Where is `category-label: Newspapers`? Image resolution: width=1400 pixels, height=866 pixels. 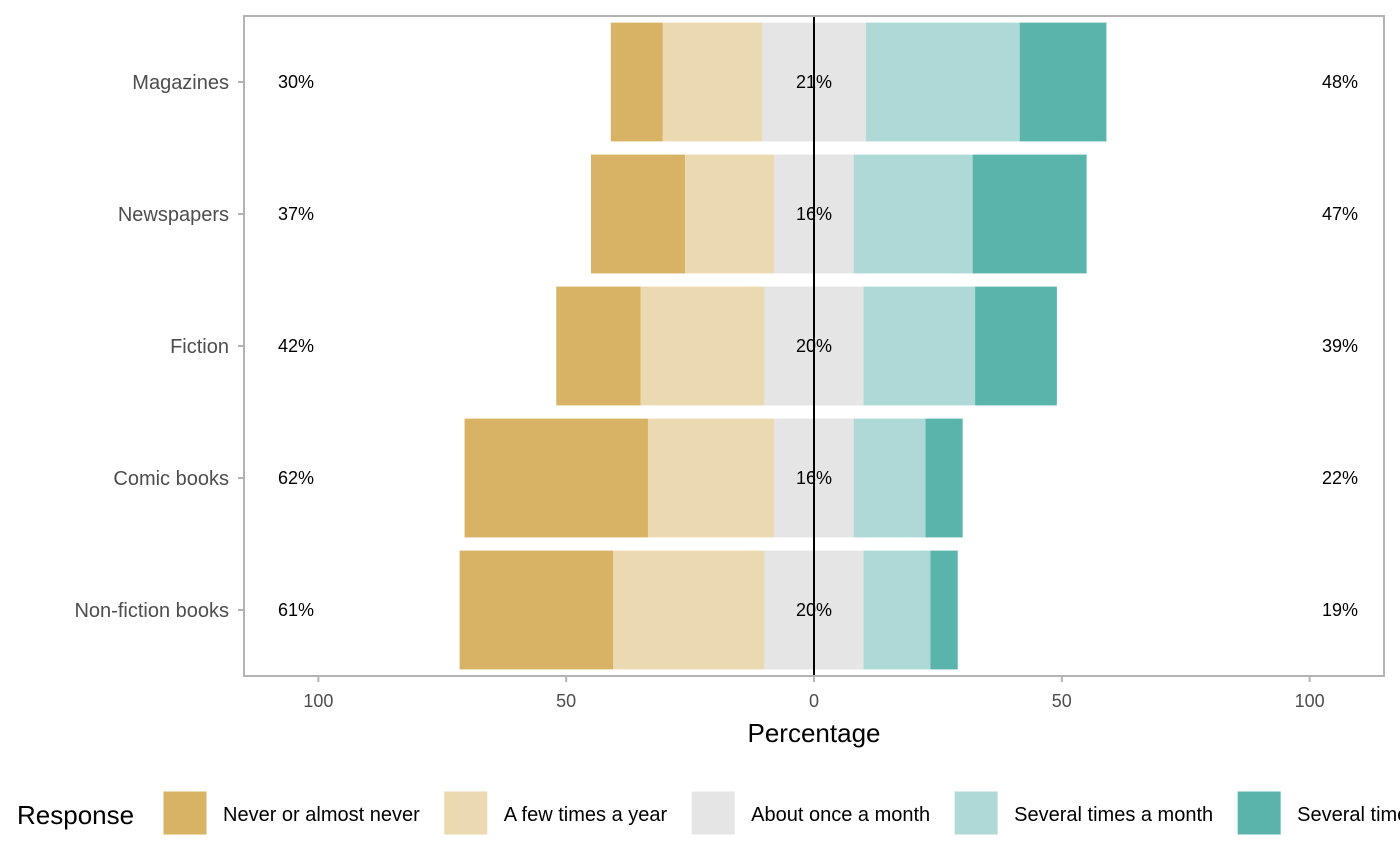
category-label: Newspapers is located at coordinates (173, 215).